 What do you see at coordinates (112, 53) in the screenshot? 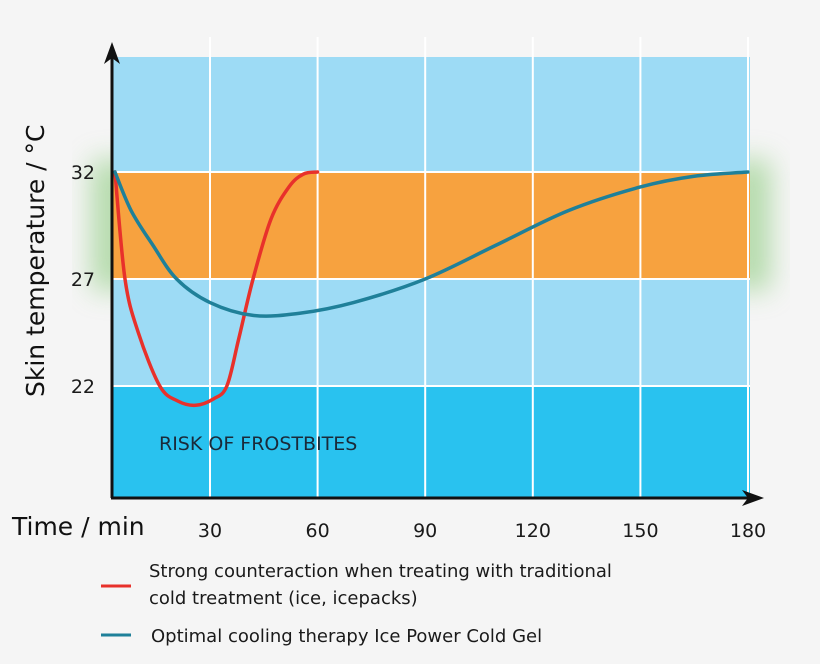
I see `y-axis-arrow-icon` at bounding box center [112, 53].